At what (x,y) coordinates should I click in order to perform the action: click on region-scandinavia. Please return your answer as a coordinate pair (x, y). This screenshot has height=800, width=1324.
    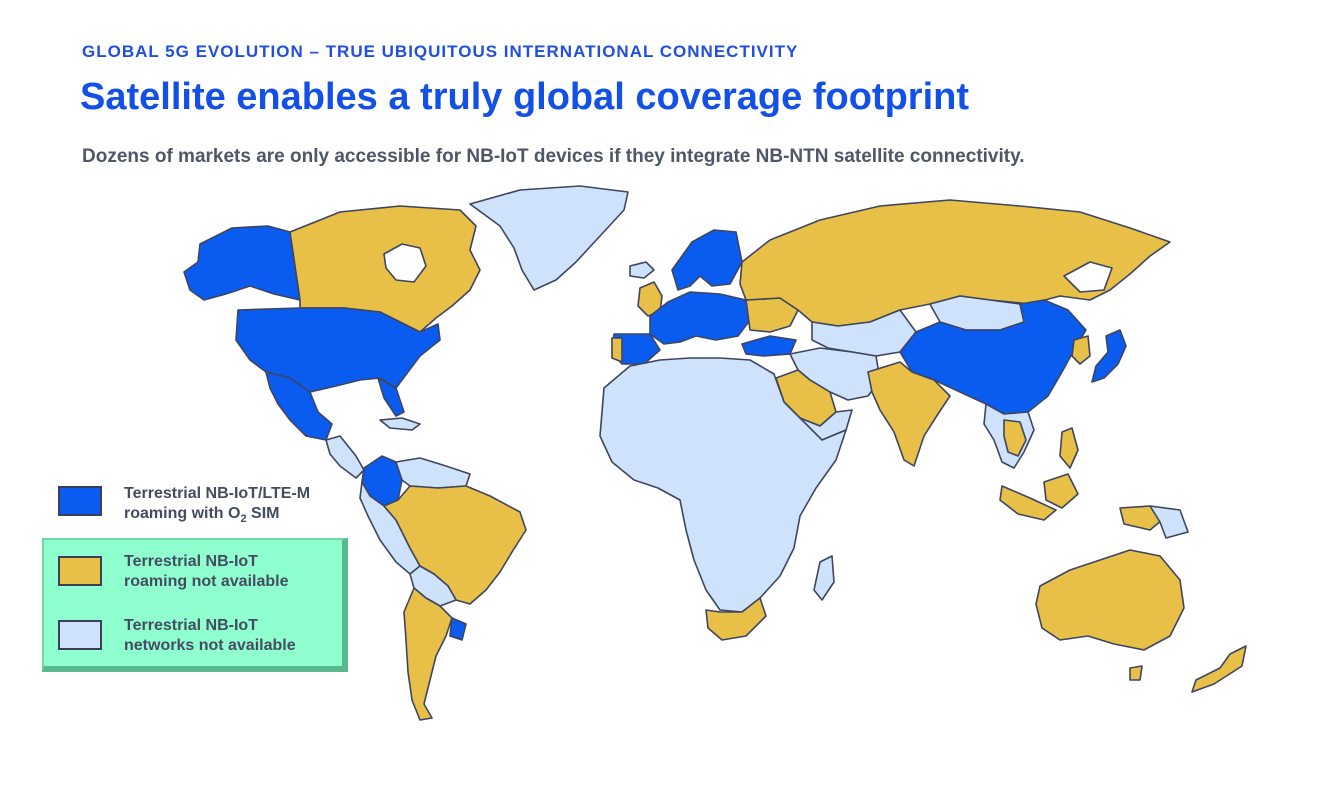
    Looking at the image, I should click on (707, 260).